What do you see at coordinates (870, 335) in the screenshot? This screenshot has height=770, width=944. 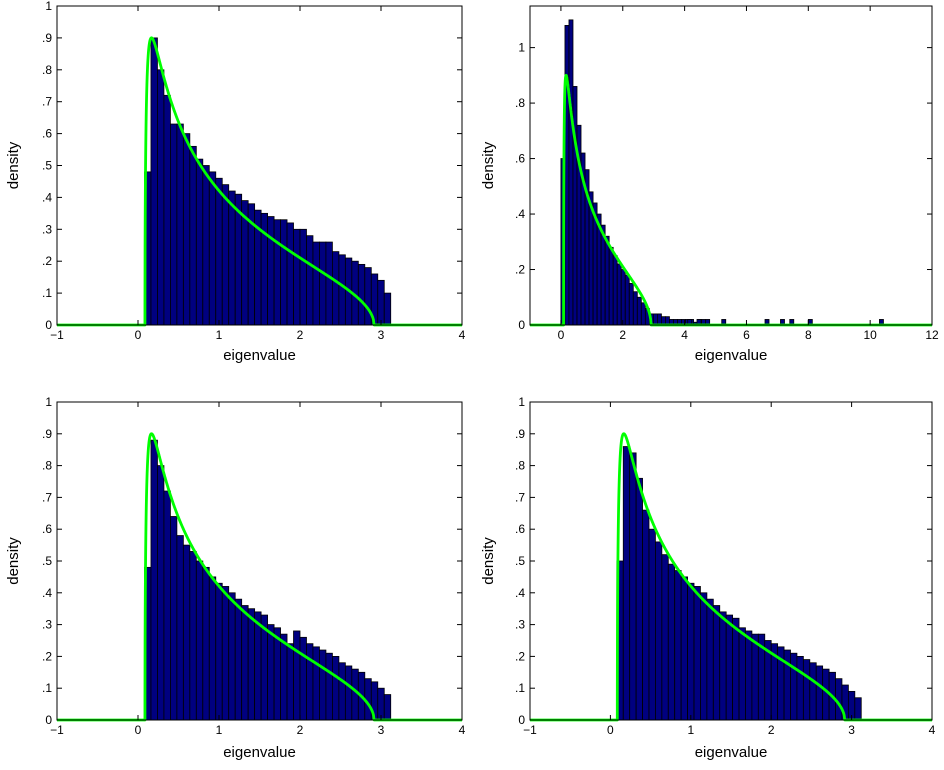 I see `x-tick-label: 10` at bounding box center [870, 335].